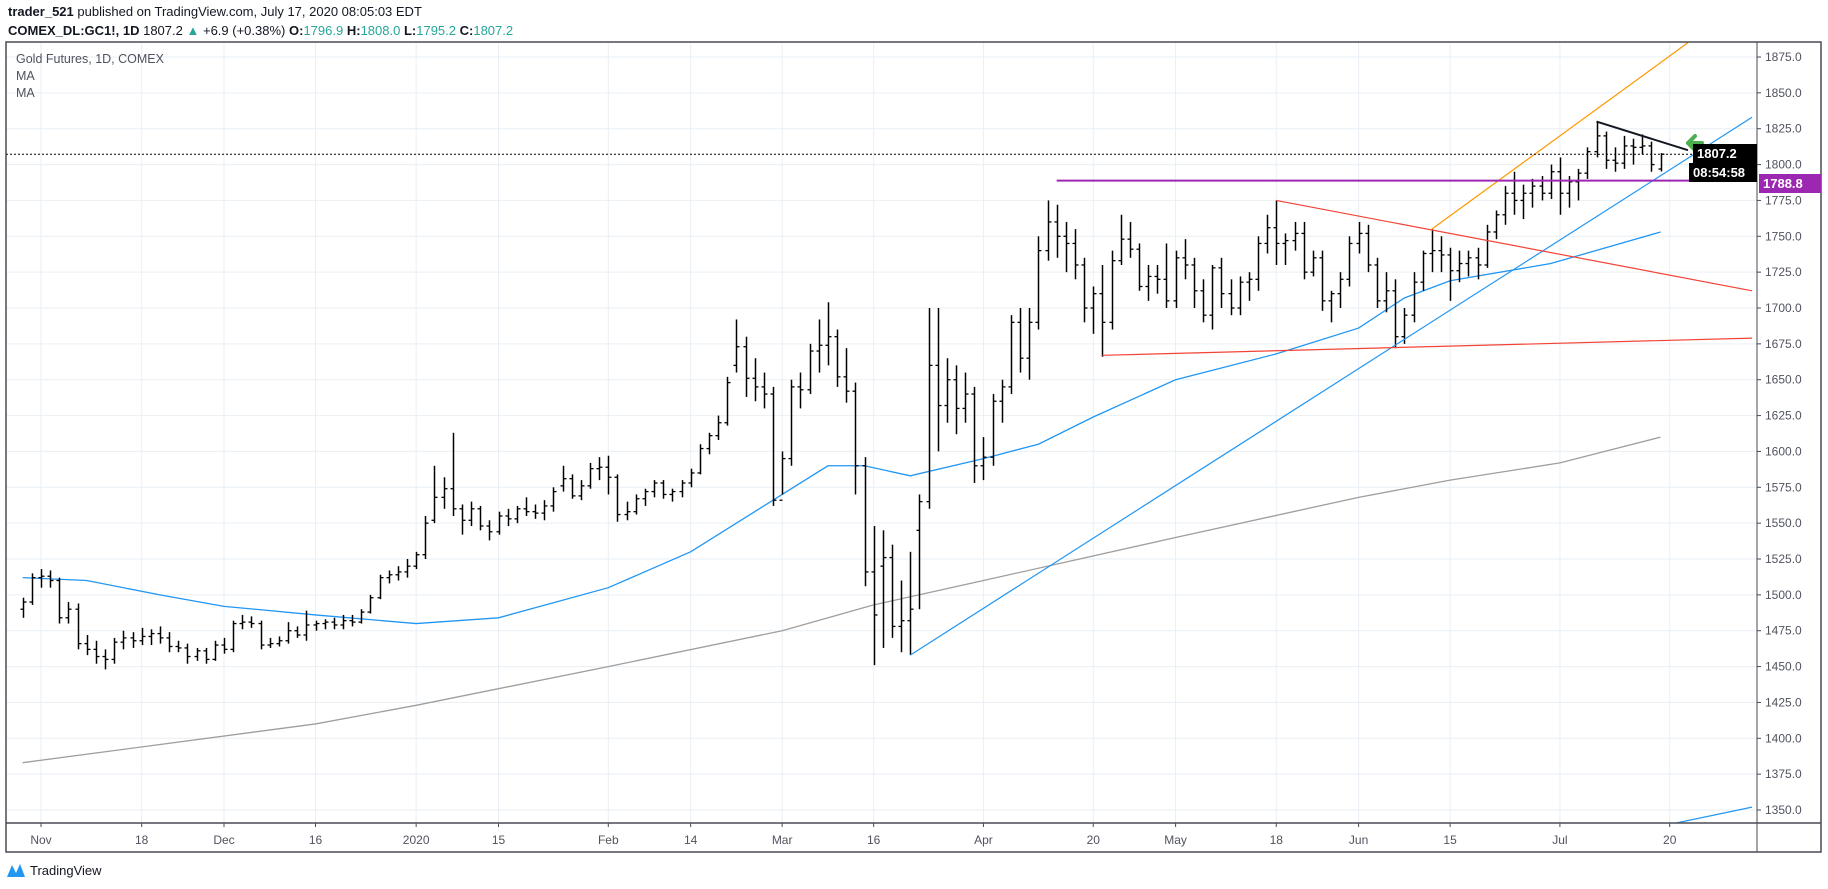 Image resolution: width=1828 pixels, height=889 pixels. What do you see at coordinates (244, 30) in the screenshot?
I see `price-change: +6.9 (+0.38%)` at bounding box center [244, 30].